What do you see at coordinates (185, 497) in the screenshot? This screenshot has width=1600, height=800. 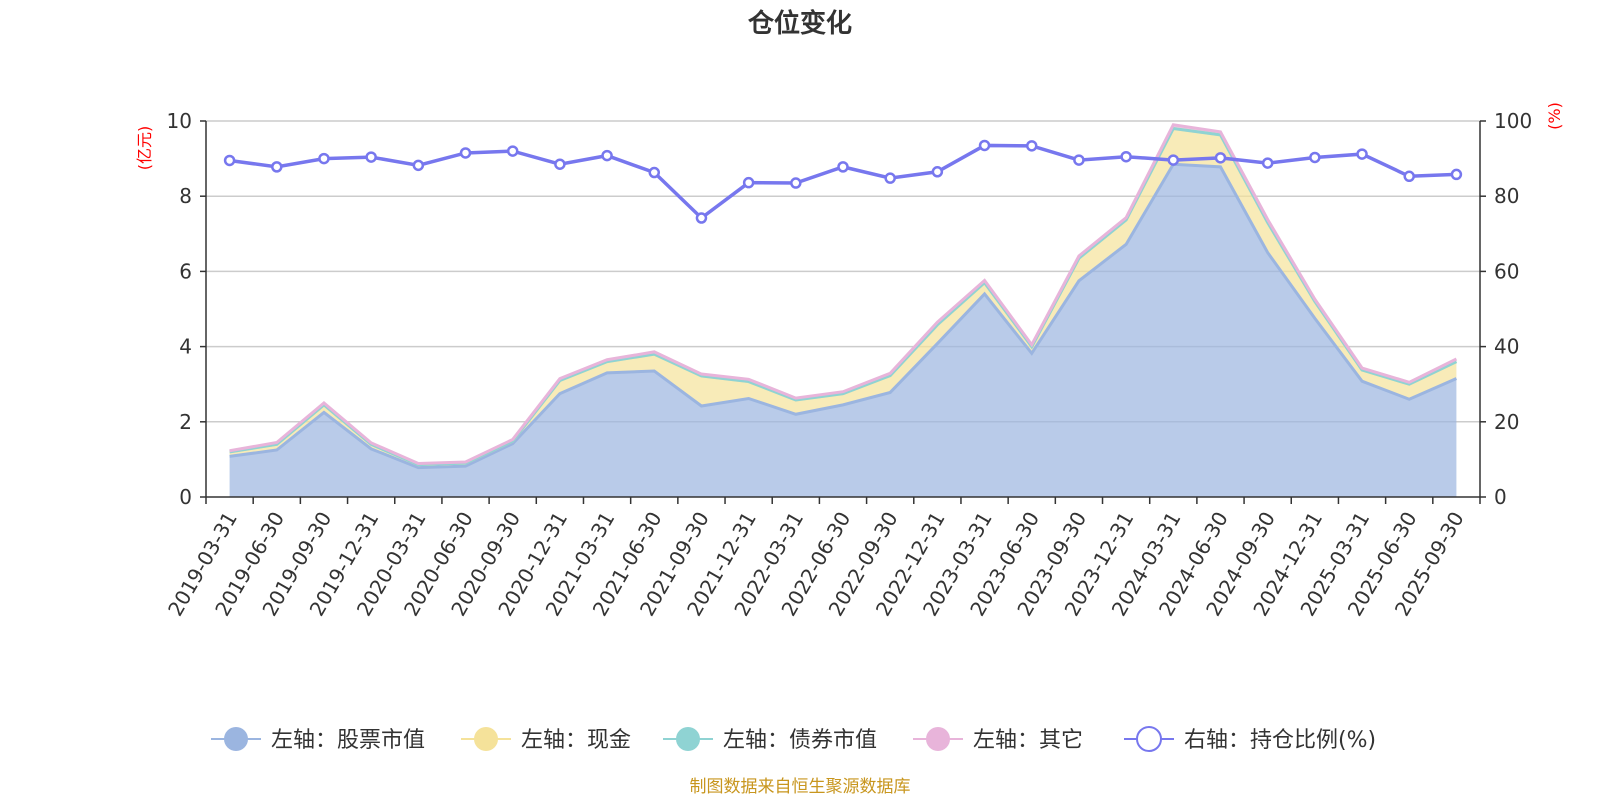 I see `left-tick-label: 0` at bounding box center [185, 497].